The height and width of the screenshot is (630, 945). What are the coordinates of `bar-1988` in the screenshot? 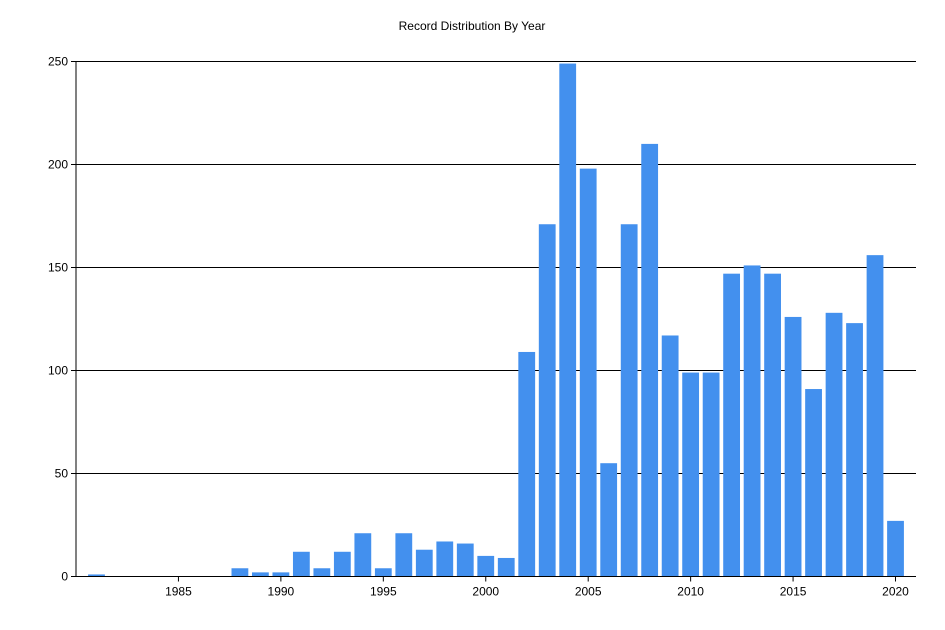 It's located at (240, 572).